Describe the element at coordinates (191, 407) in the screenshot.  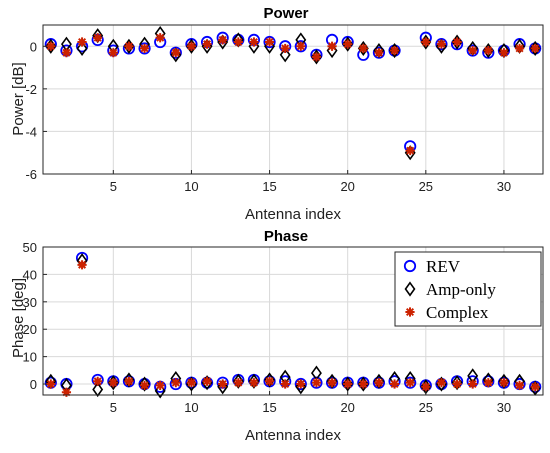
I see `phase-x-tick-label: 10` at that location.